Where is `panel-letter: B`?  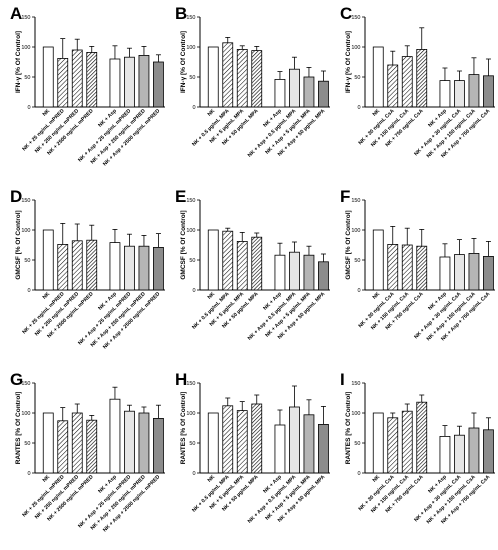 panel-letter: B is located at coordinates (181, 13).